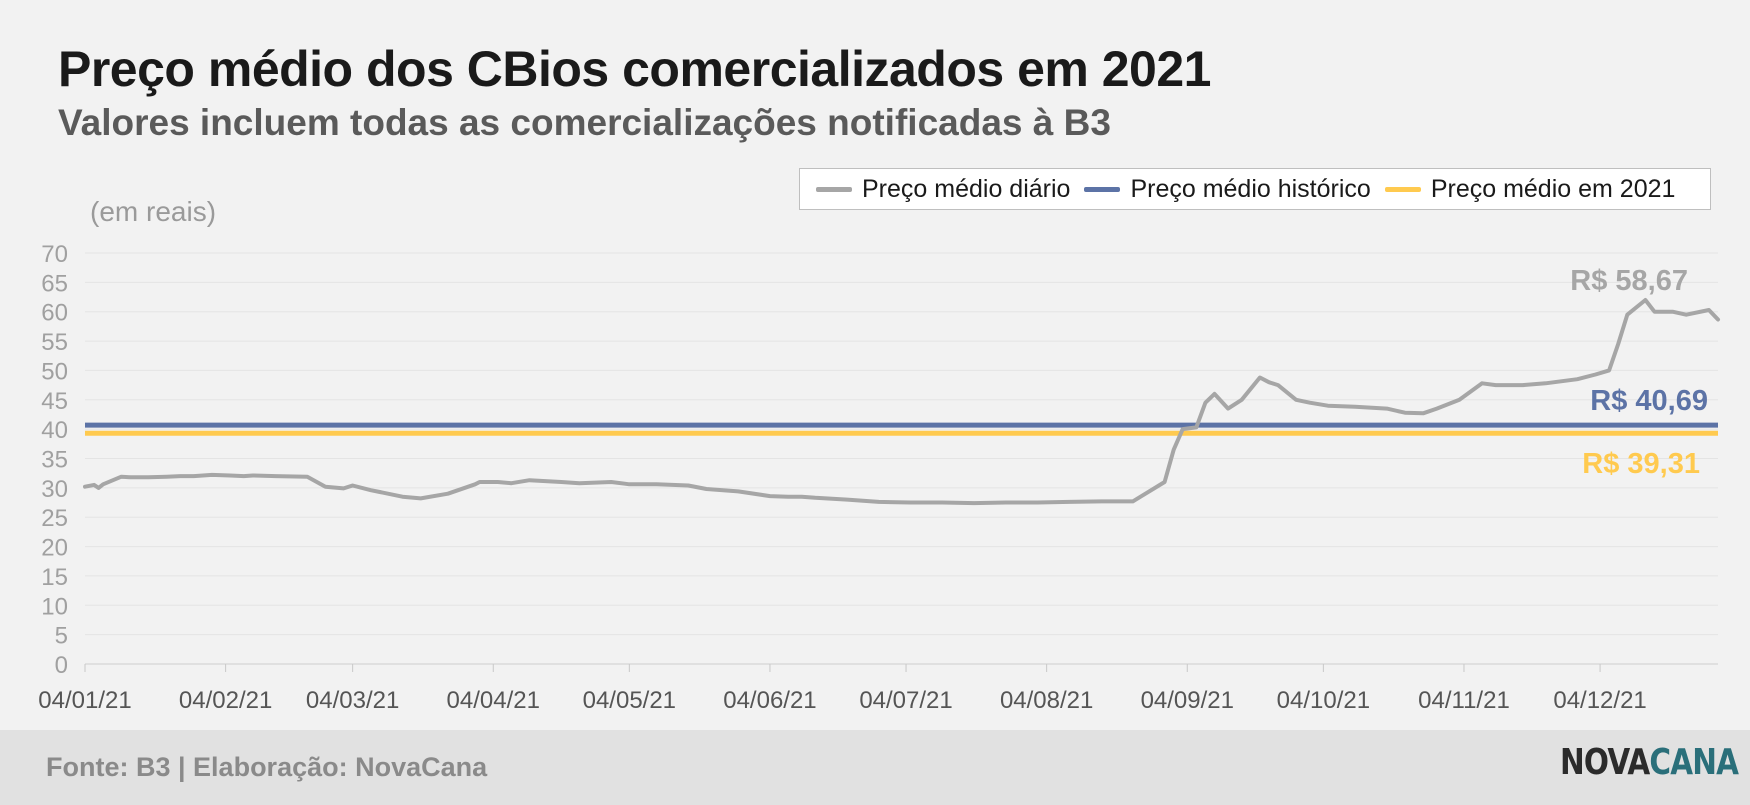 This screenshot has width=1750, height=805. Describe the element at coordinates (54, 460) in the screenshot. I see `y-tick-label: 35` at that location.